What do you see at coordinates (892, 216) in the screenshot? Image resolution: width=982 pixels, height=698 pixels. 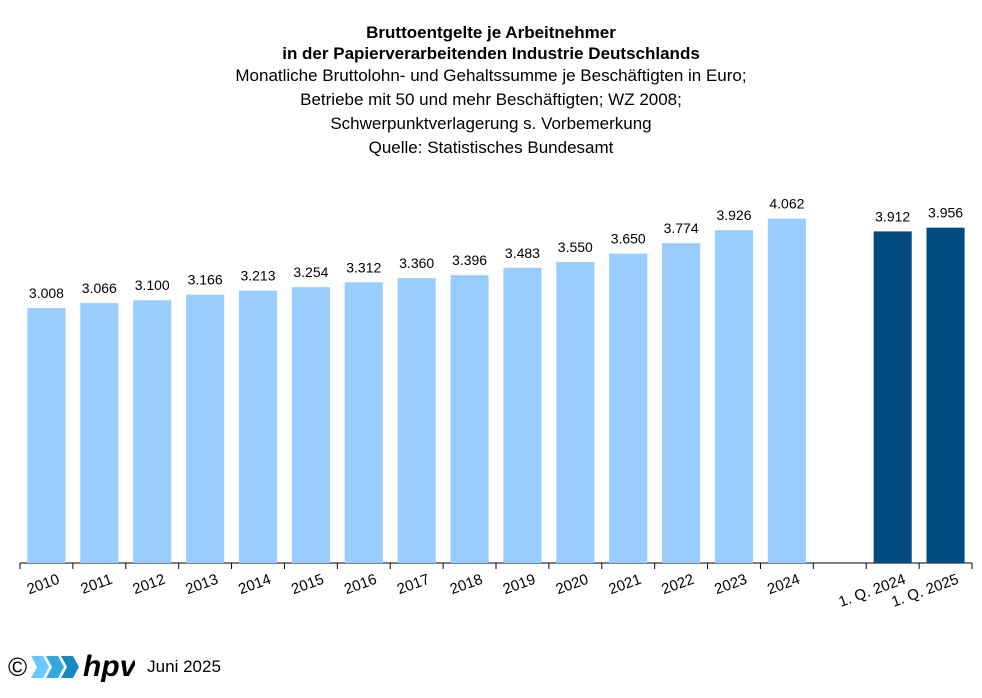 I see `data-label: 3.912` at bounding box center [892, 216].